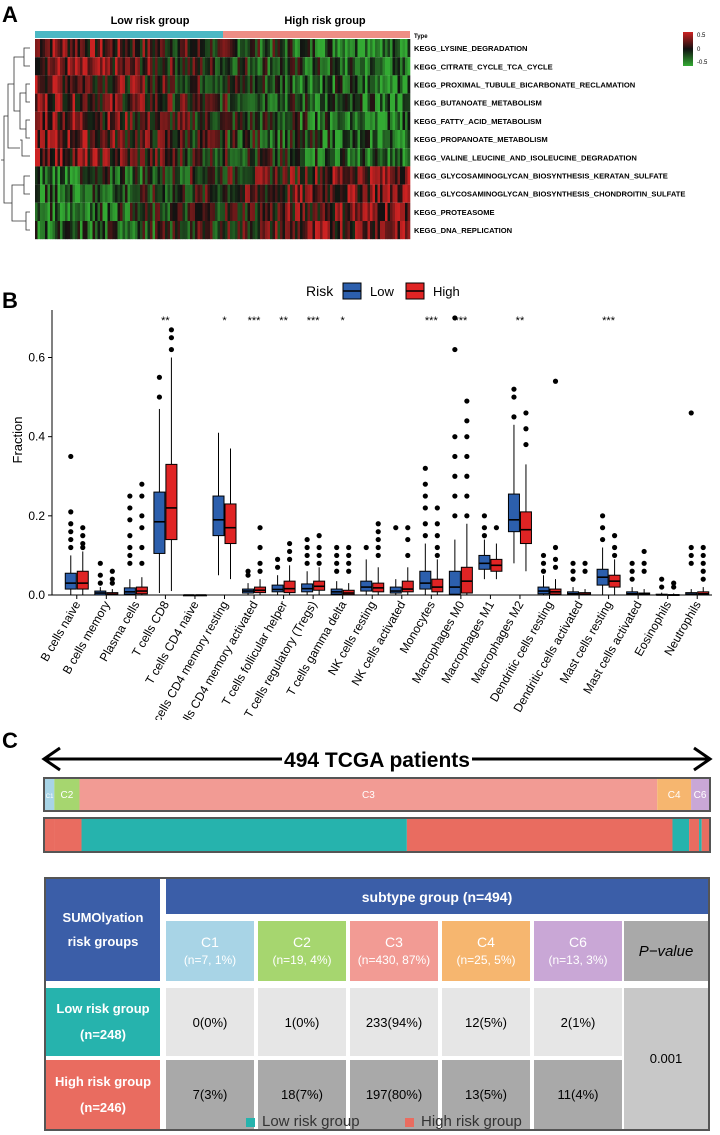 This screenshot has width=720, height=1135. I want to click on subtype-column-name: C4, so click(486, 942).